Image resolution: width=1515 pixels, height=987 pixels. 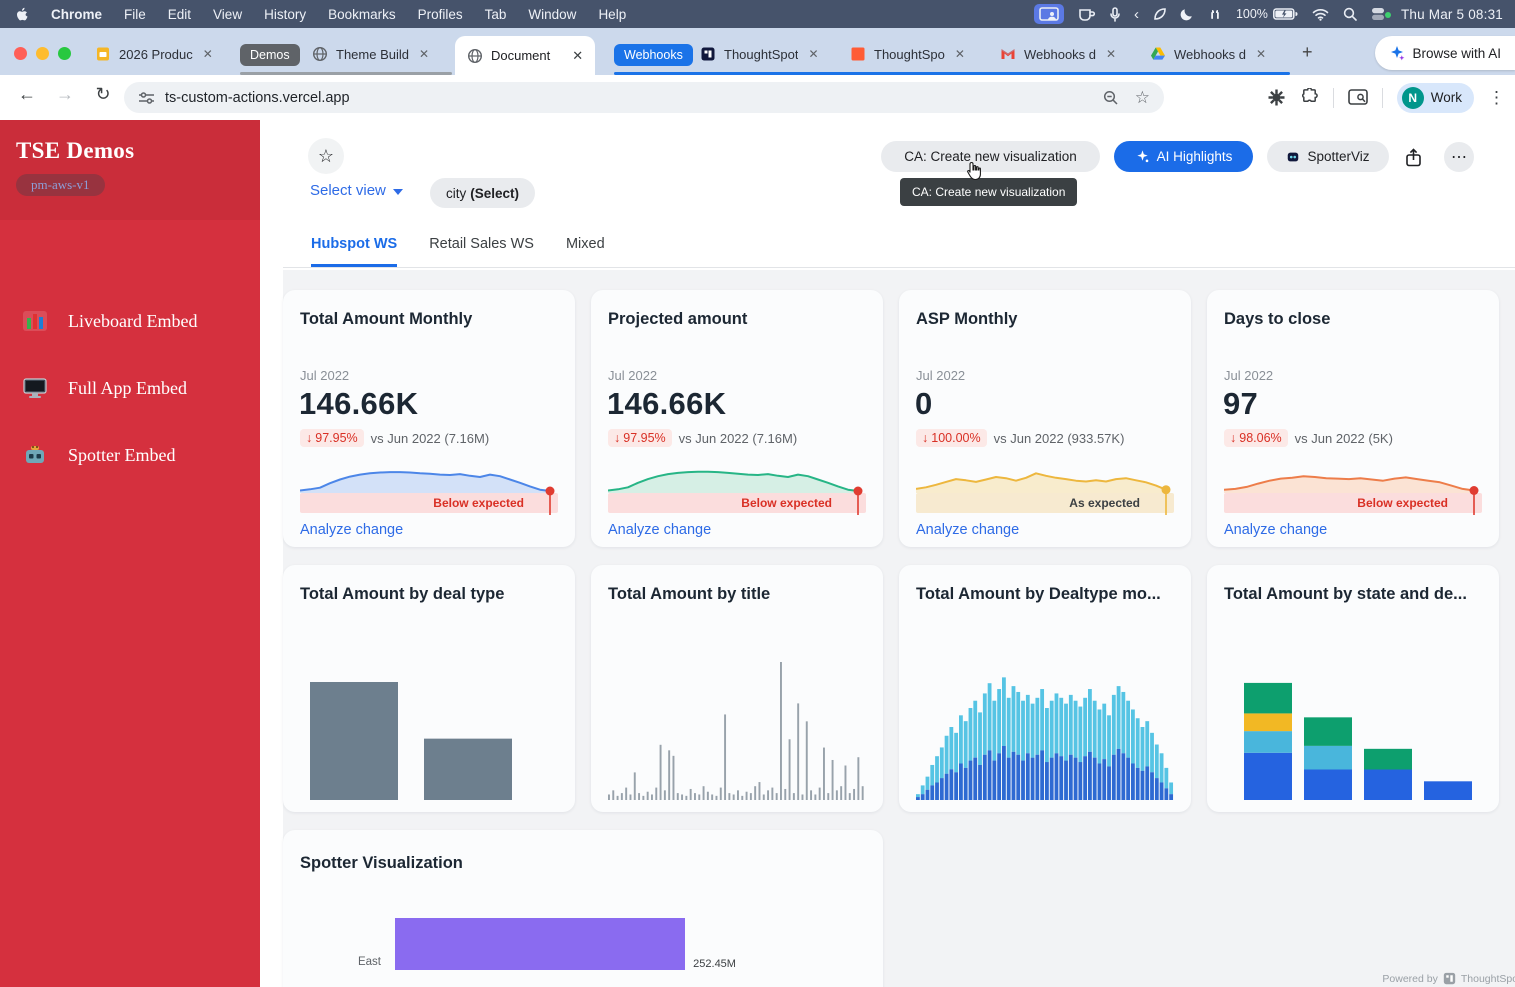 What do you see at coordinates (162, 54) in the screenshot?
I see `tab-2026-product: 2026 Produc ✕` at bounding box center [162, 54].